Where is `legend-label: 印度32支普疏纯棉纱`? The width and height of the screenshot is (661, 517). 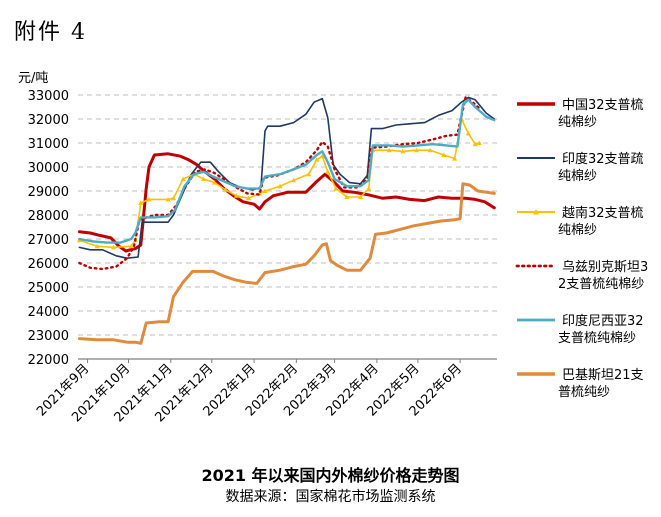
legend-label: 印度32支普疏纯棉纱 is located at coordinates (601, 167).